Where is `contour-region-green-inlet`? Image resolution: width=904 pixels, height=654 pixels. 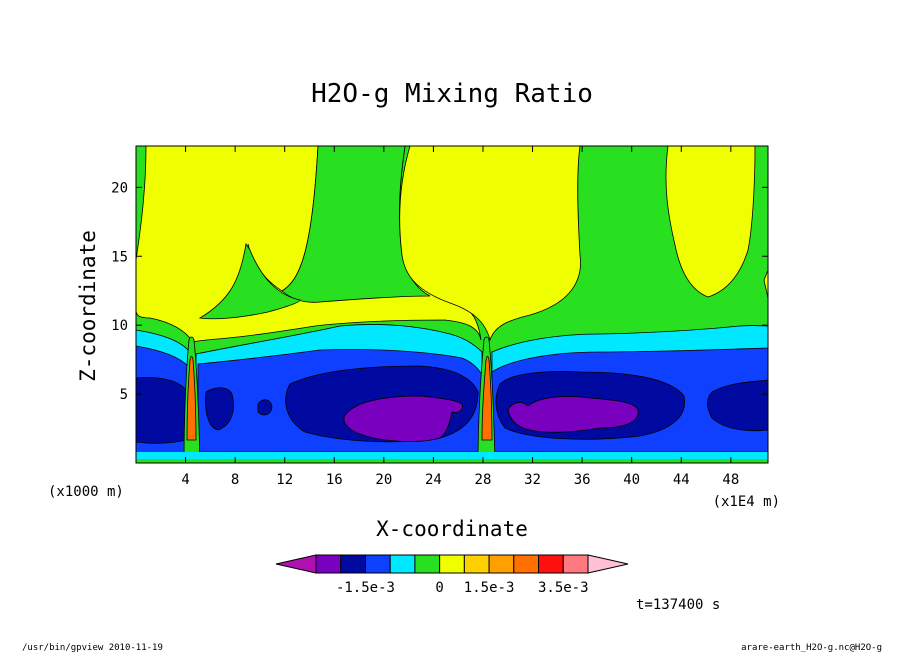
contour-region-green-inlet is located at coordinates (249, 281).